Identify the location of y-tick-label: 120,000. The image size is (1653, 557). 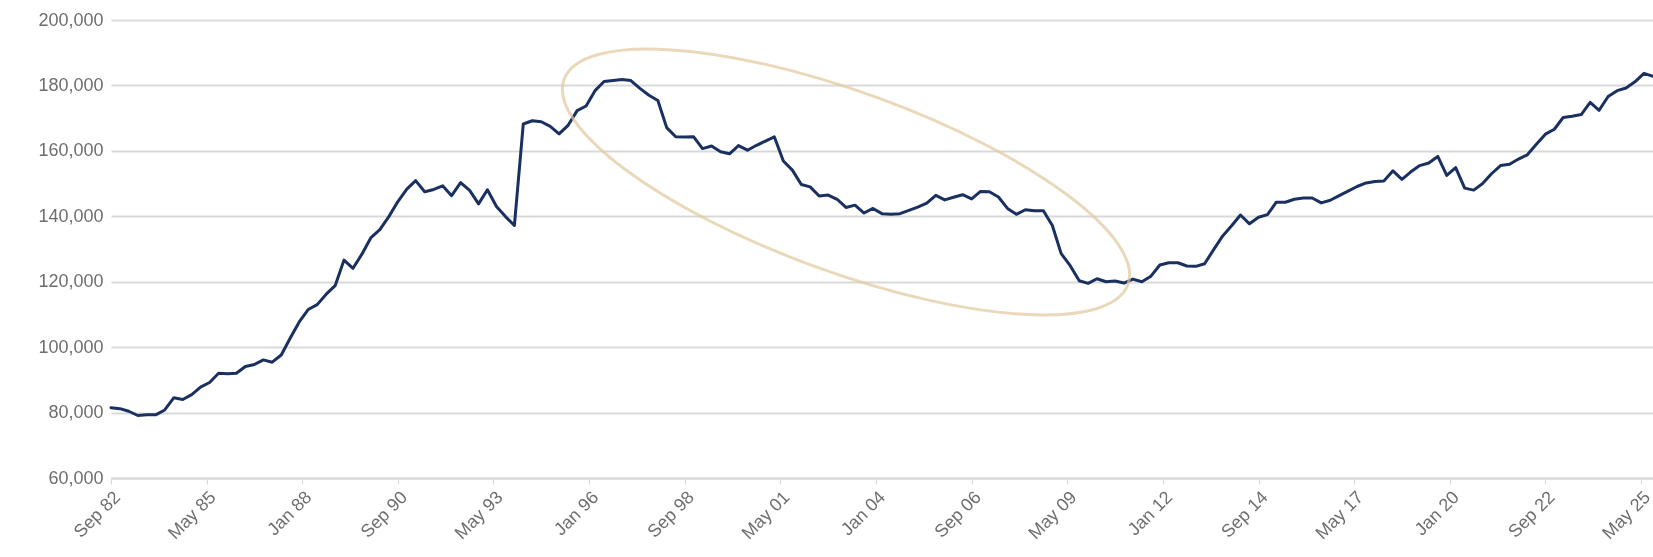
(71, 281).